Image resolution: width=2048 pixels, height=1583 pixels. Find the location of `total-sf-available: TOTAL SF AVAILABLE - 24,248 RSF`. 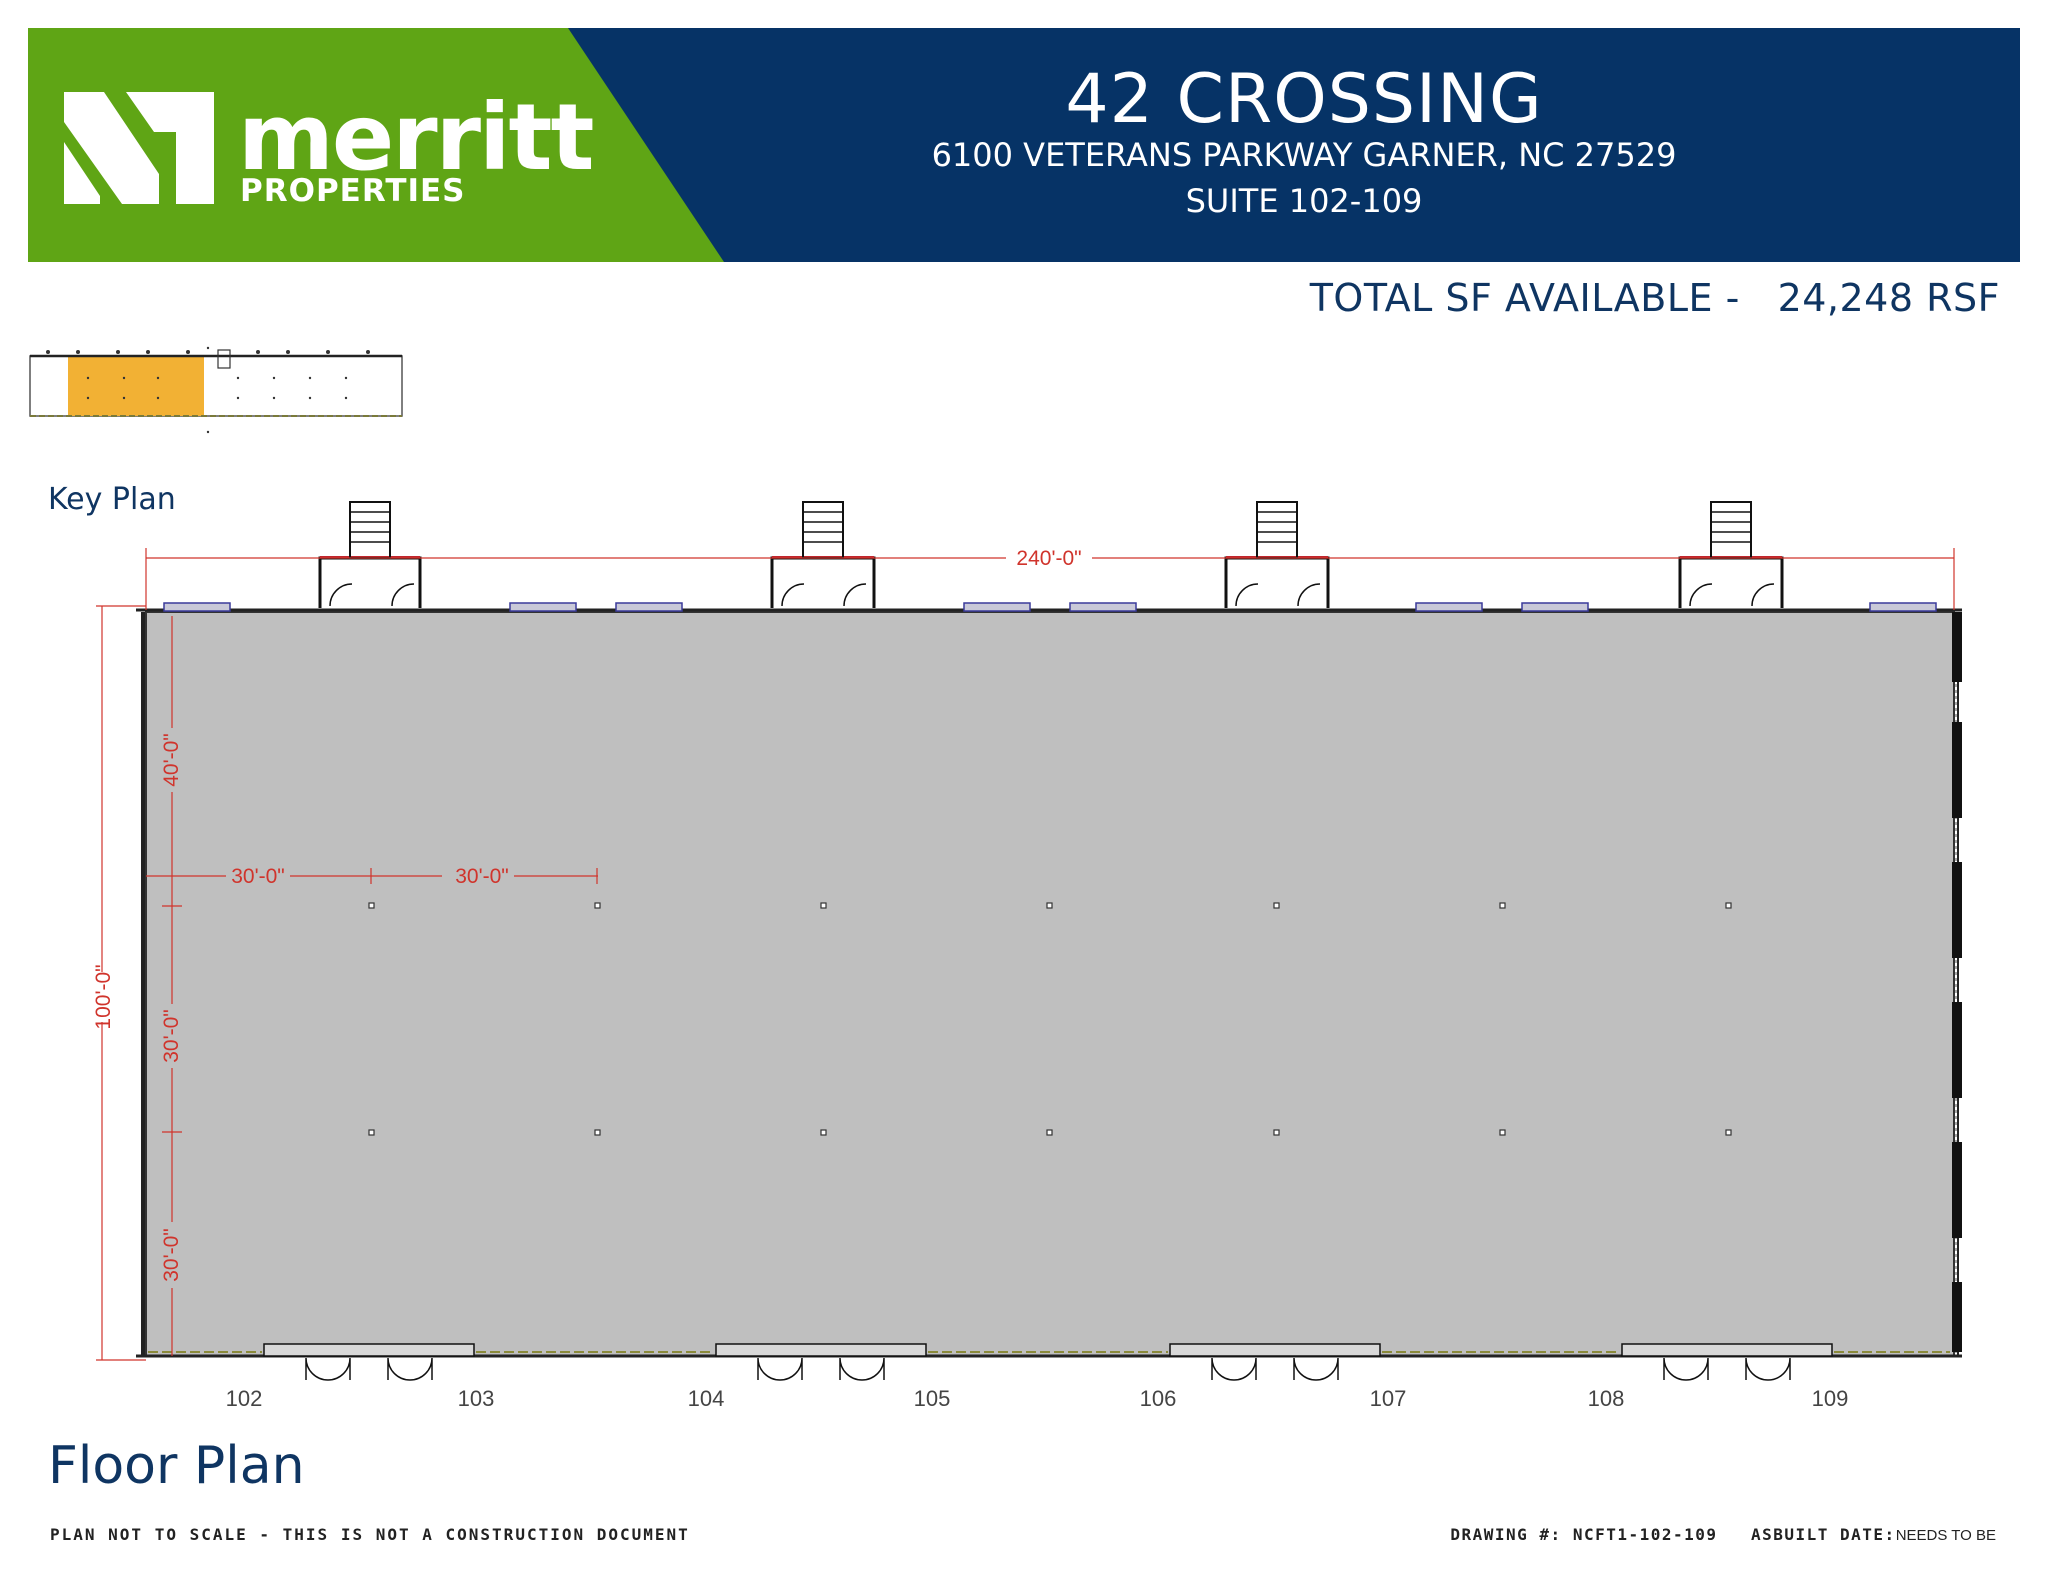

total-sf-available: TOTAL SF AVAILABLE - 24,248 RSF is located at coordinates (1655, 298).